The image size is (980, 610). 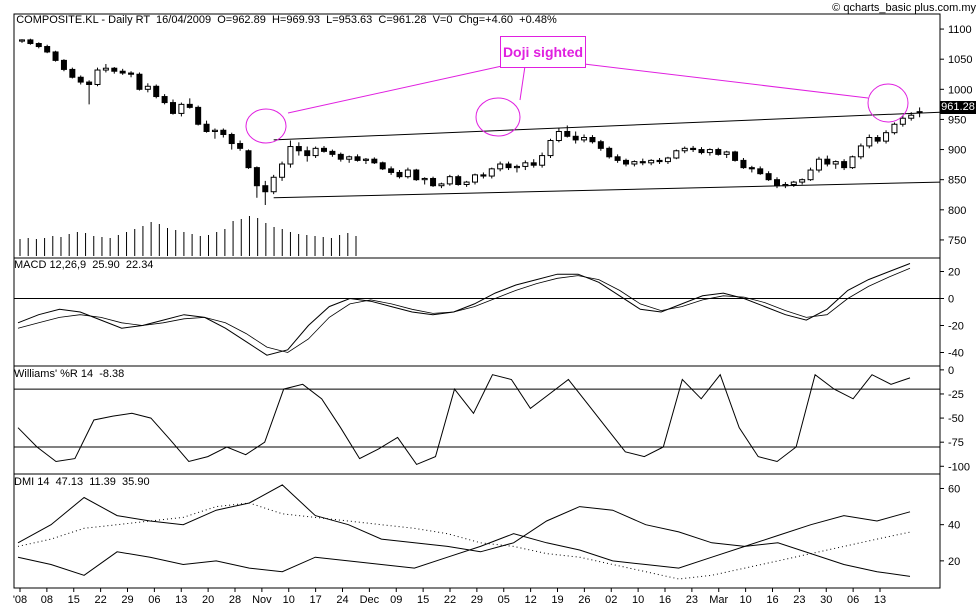 What do you see at coordinates (57, 20) in the screenshot?
I see `symbol-label: COMPOSITE.KL` at bounding box center [57, 20].